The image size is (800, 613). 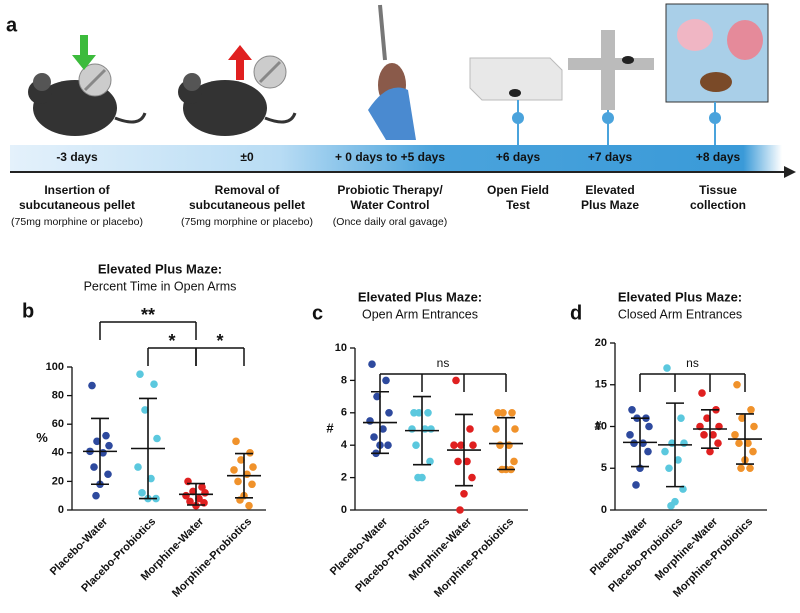 I want to click on y-tick-label: 2, so click(x=344, y=478).